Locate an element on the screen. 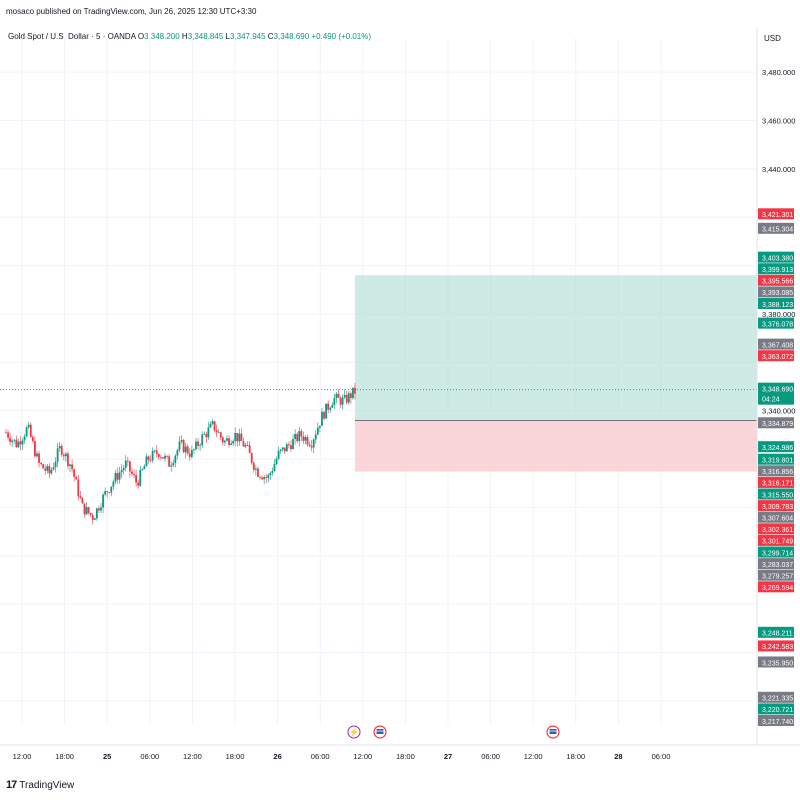 This screenshot has width=800, height=800. close-value: 3,348.690 is located at coordinates (291, 36).